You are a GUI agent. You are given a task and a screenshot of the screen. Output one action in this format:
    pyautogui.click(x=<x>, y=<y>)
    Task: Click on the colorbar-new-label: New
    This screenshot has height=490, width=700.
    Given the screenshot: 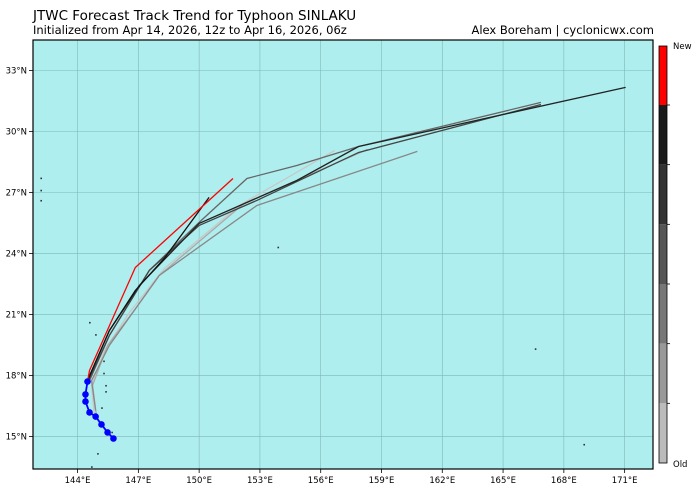 What is the action you would take?
    pyautogui.click(x=682, y=47)
    